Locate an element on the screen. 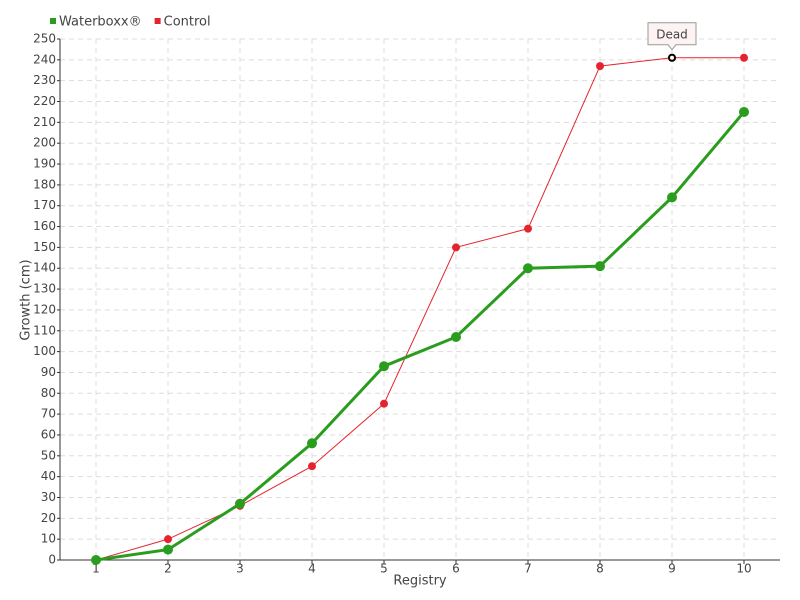  y-tick-label: 20 is located at coordinates (48, 518).